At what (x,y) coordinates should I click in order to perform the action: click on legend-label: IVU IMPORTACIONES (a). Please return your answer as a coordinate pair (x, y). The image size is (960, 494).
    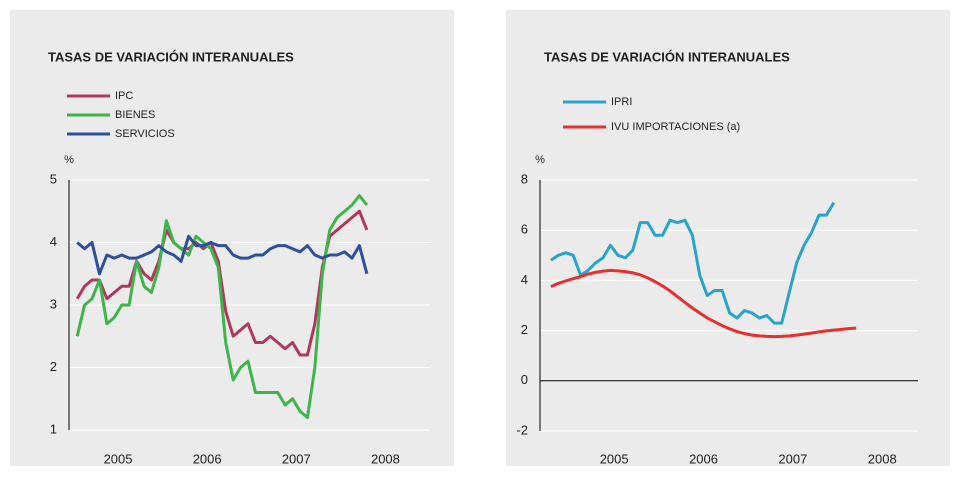
    Looking at the image, I should click on (675, 127).